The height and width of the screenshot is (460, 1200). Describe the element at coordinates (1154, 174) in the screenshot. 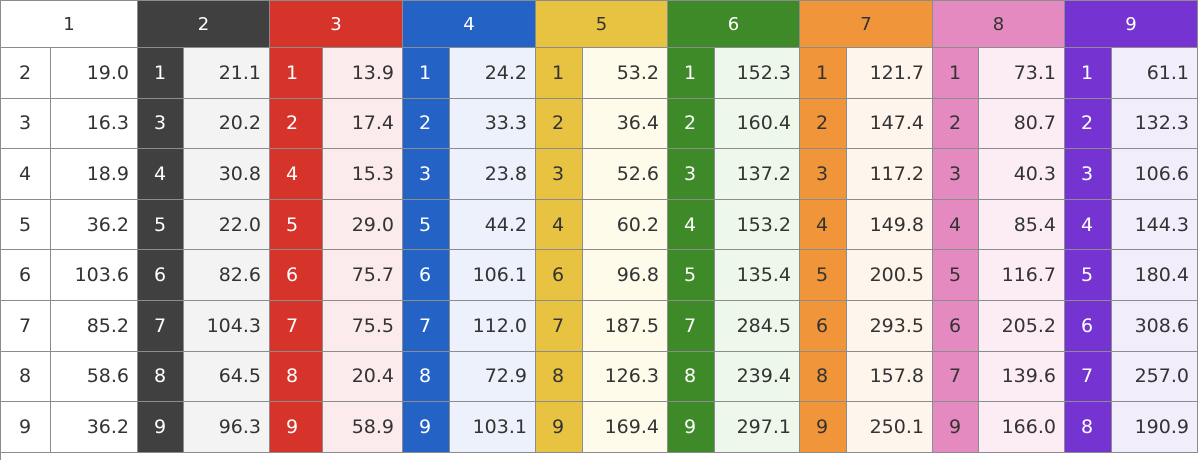

I see `value-cell: 106.6` at that location.